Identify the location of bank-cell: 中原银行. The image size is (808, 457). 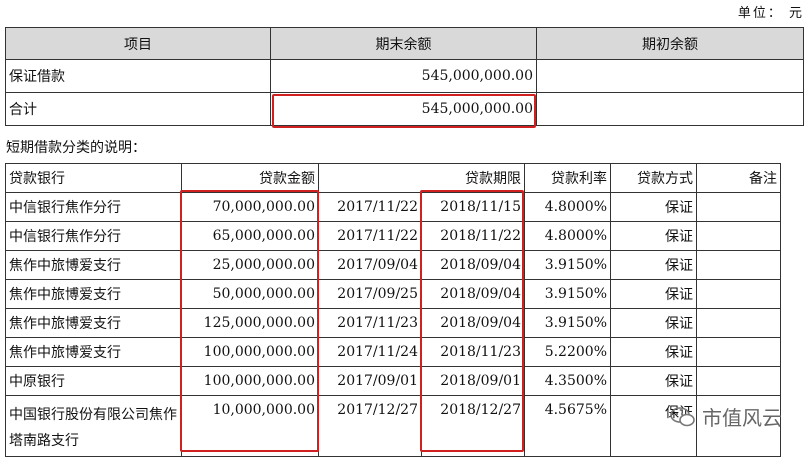
(93, 381).